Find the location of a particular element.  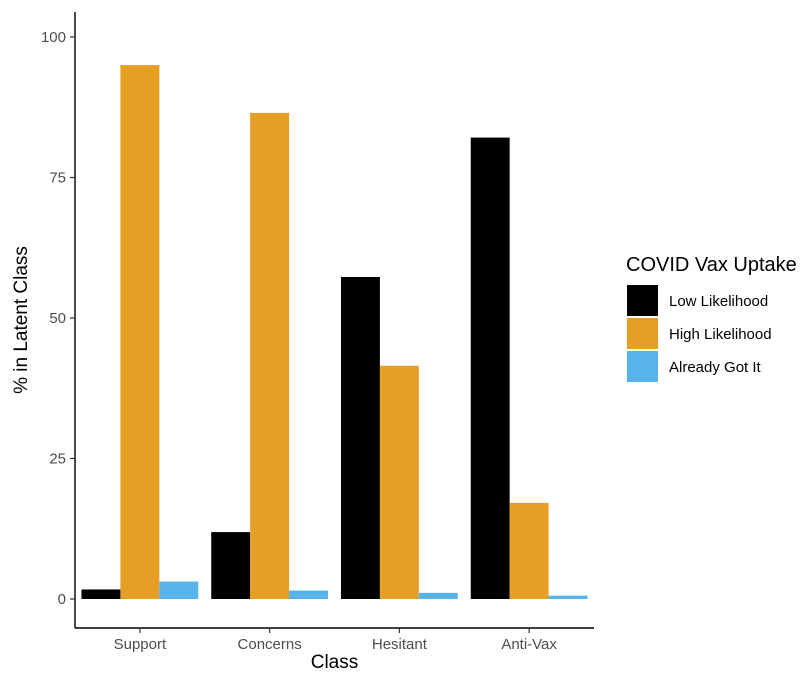

y-tick-label: 0 is located at coordinates (62, 599).